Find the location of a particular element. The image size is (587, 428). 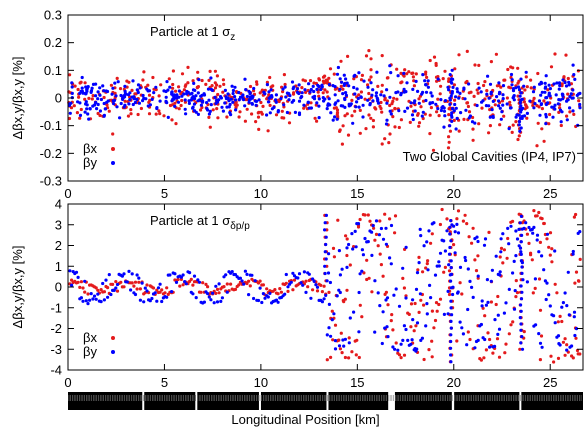

y-tick-label: -3 is located at coordinates (56, 349).